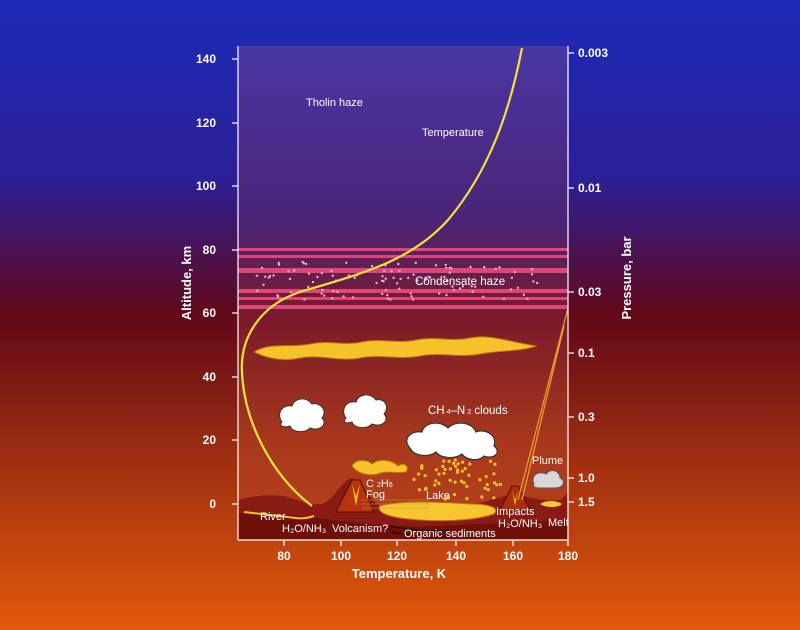  What do you see at coordinates (547, 461) in the screenshot?
I see `label-plume: Plume` at bounding box center [547, 461].